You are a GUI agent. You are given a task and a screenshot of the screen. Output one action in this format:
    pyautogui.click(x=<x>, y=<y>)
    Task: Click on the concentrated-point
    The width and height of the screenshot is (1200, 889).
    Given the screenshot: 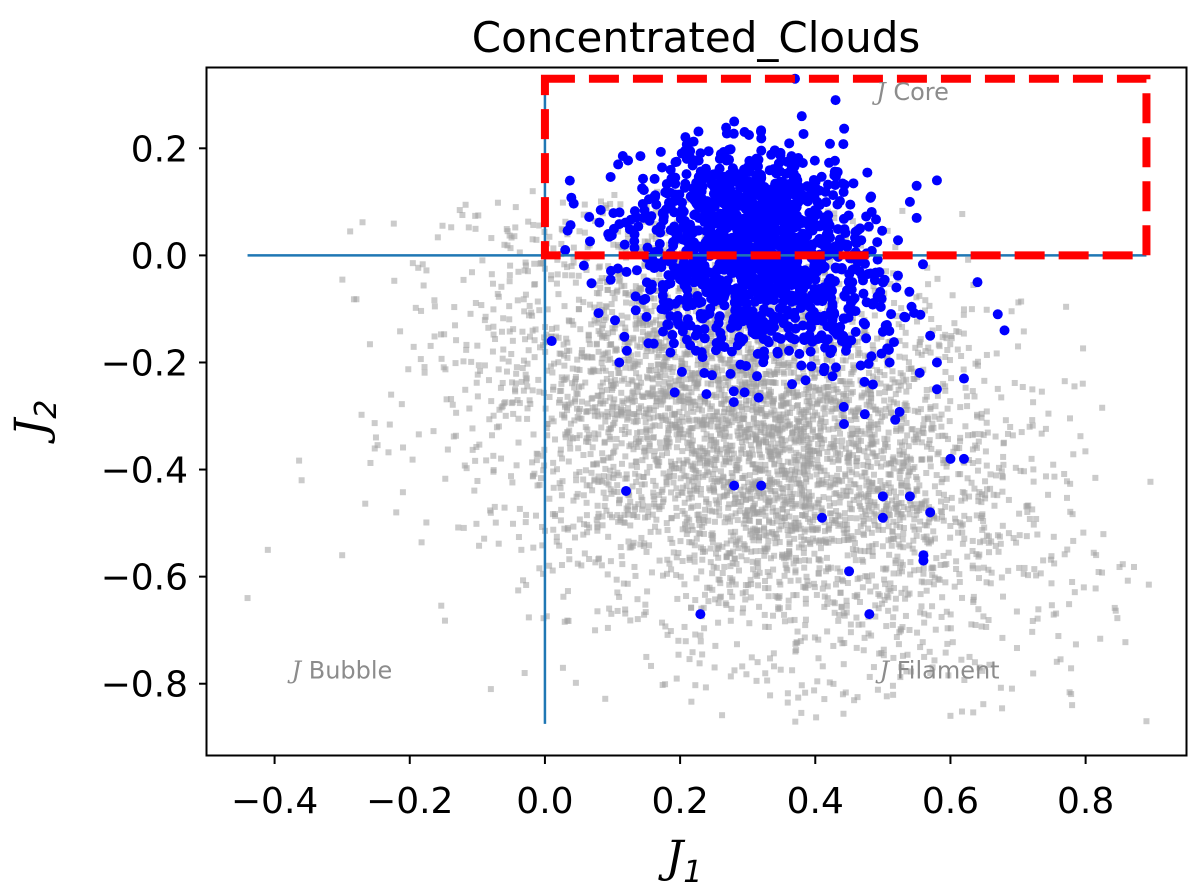 What is the action you would take?
    pyautogui.click(x=618, y=164)
    